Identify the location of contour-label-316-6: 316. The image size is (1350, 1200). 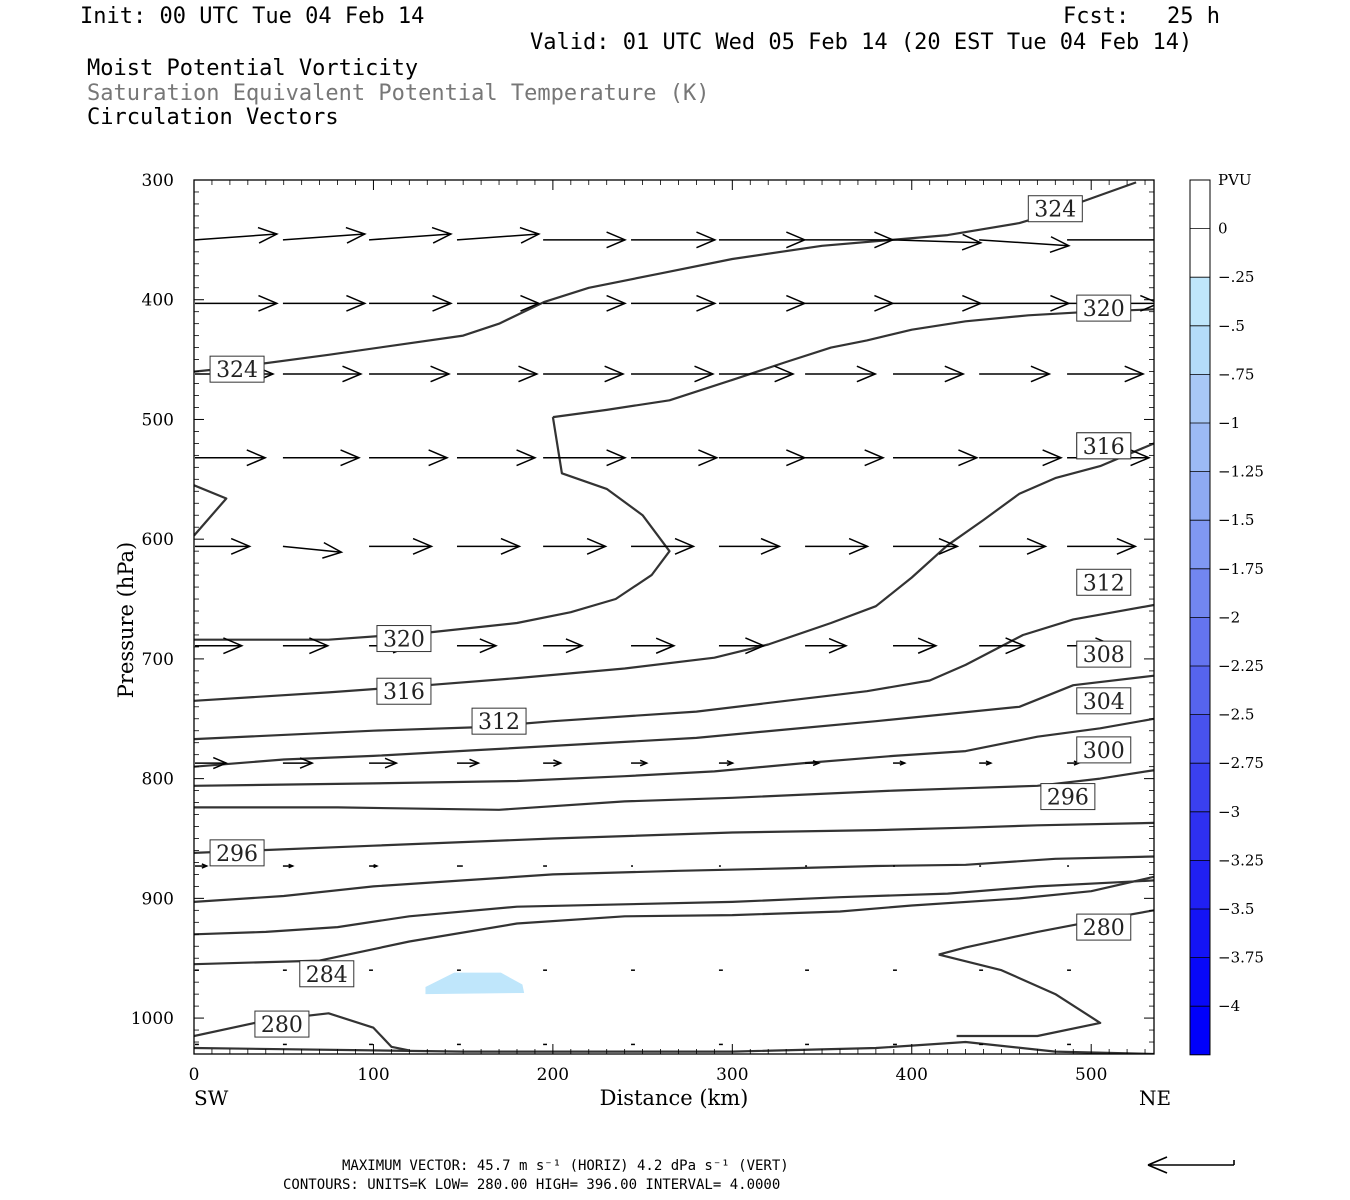
(404, 691).